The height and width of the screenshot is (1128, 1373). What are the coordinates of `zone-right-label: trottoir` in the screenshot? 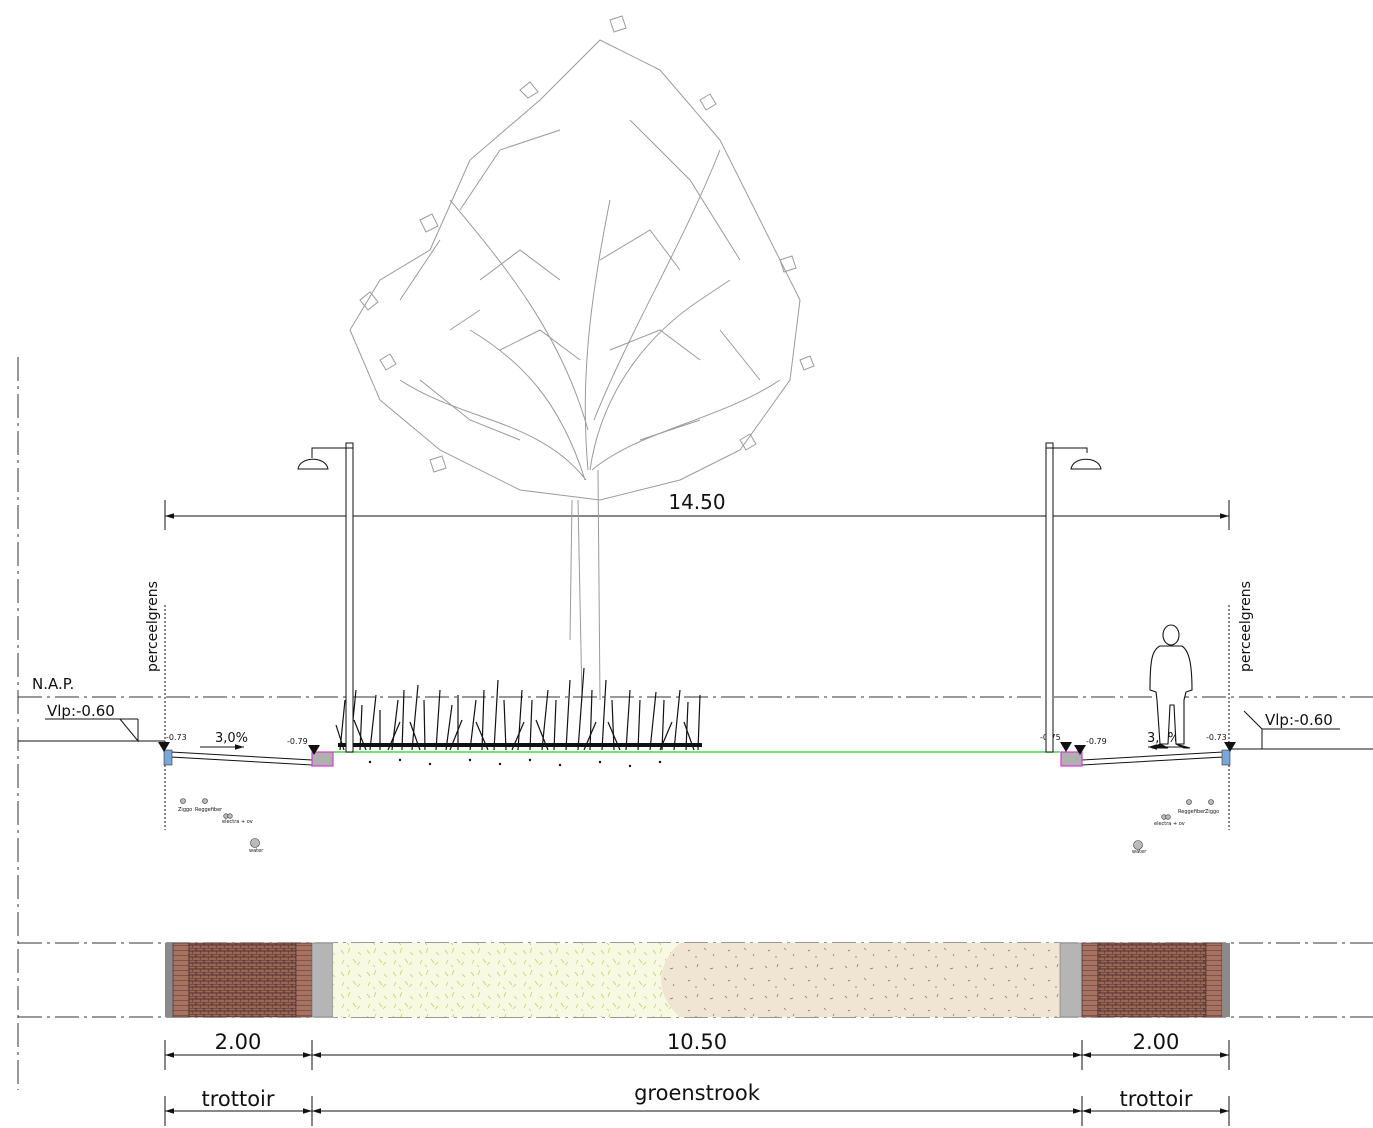 It's located at (1155, 1099).